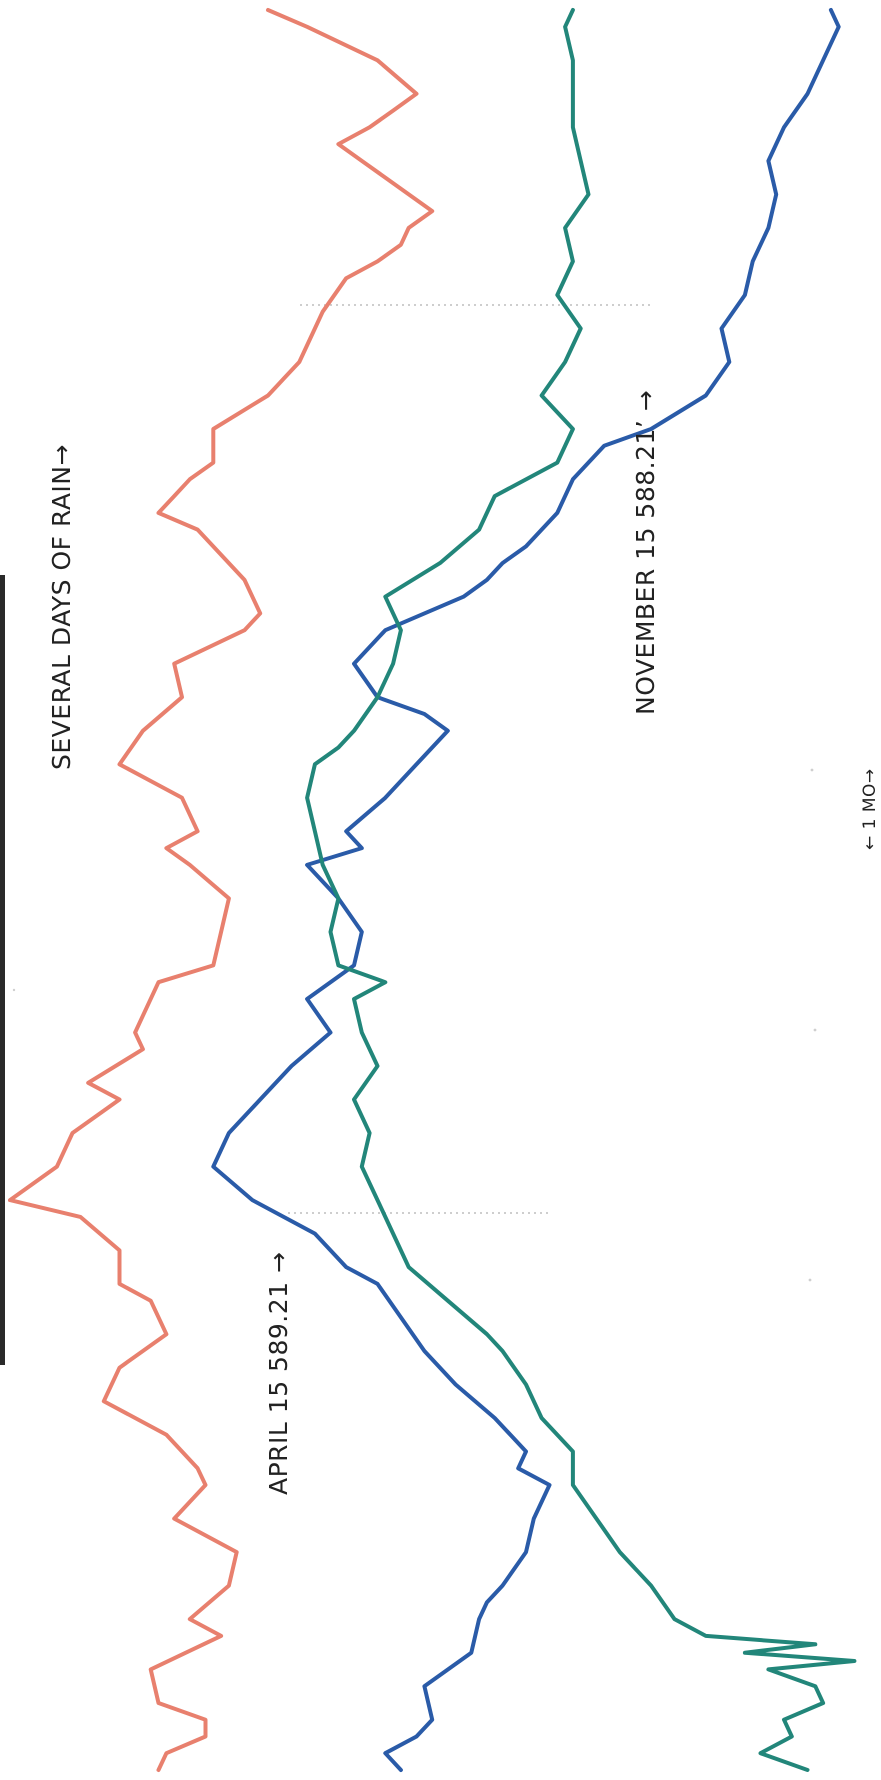  What do you see at coordinates (2, 970) in the screenshot?
I see `left-reference-bar` at bounding box center [2, 970].